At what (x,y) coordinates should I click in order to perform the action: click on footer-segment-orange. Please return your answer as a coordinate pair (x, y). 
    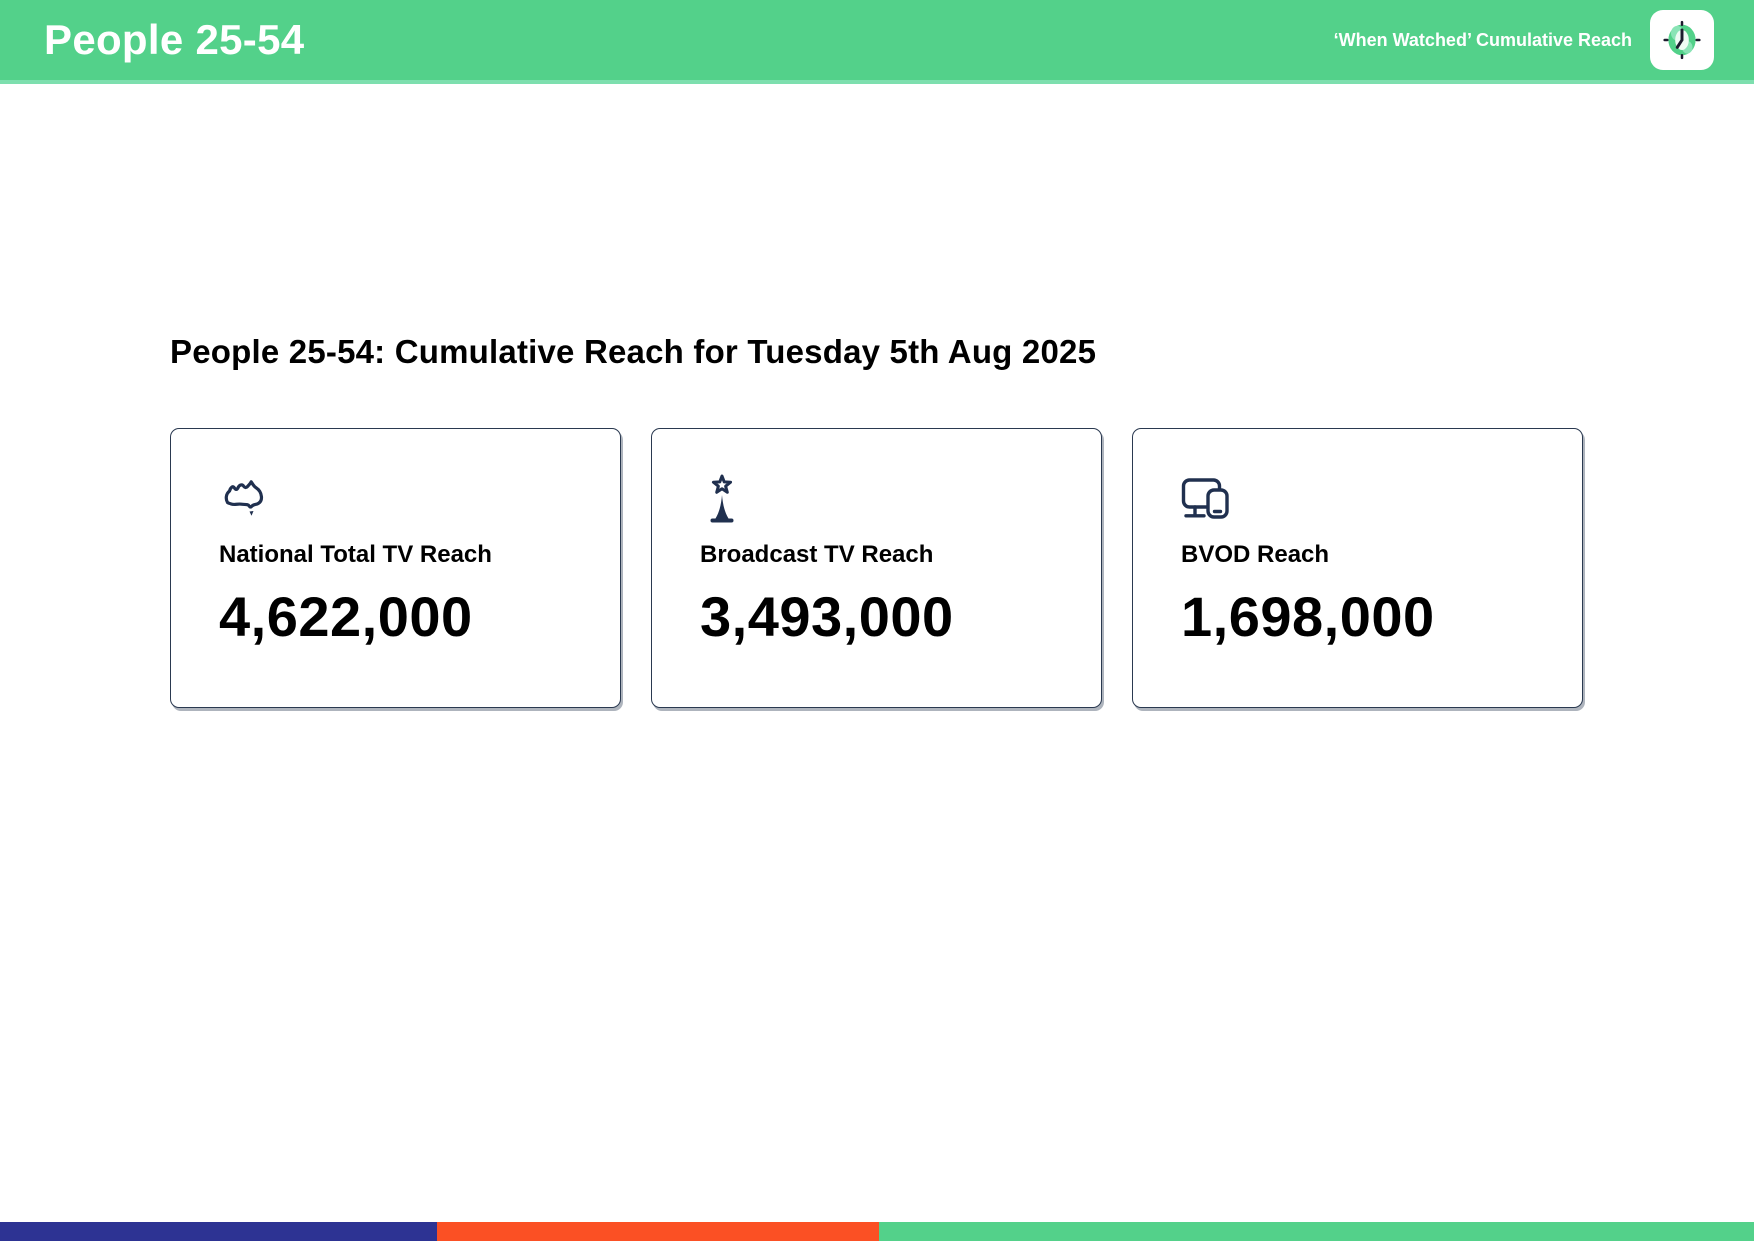
    Looking at the image, I should click on (657, 1231).